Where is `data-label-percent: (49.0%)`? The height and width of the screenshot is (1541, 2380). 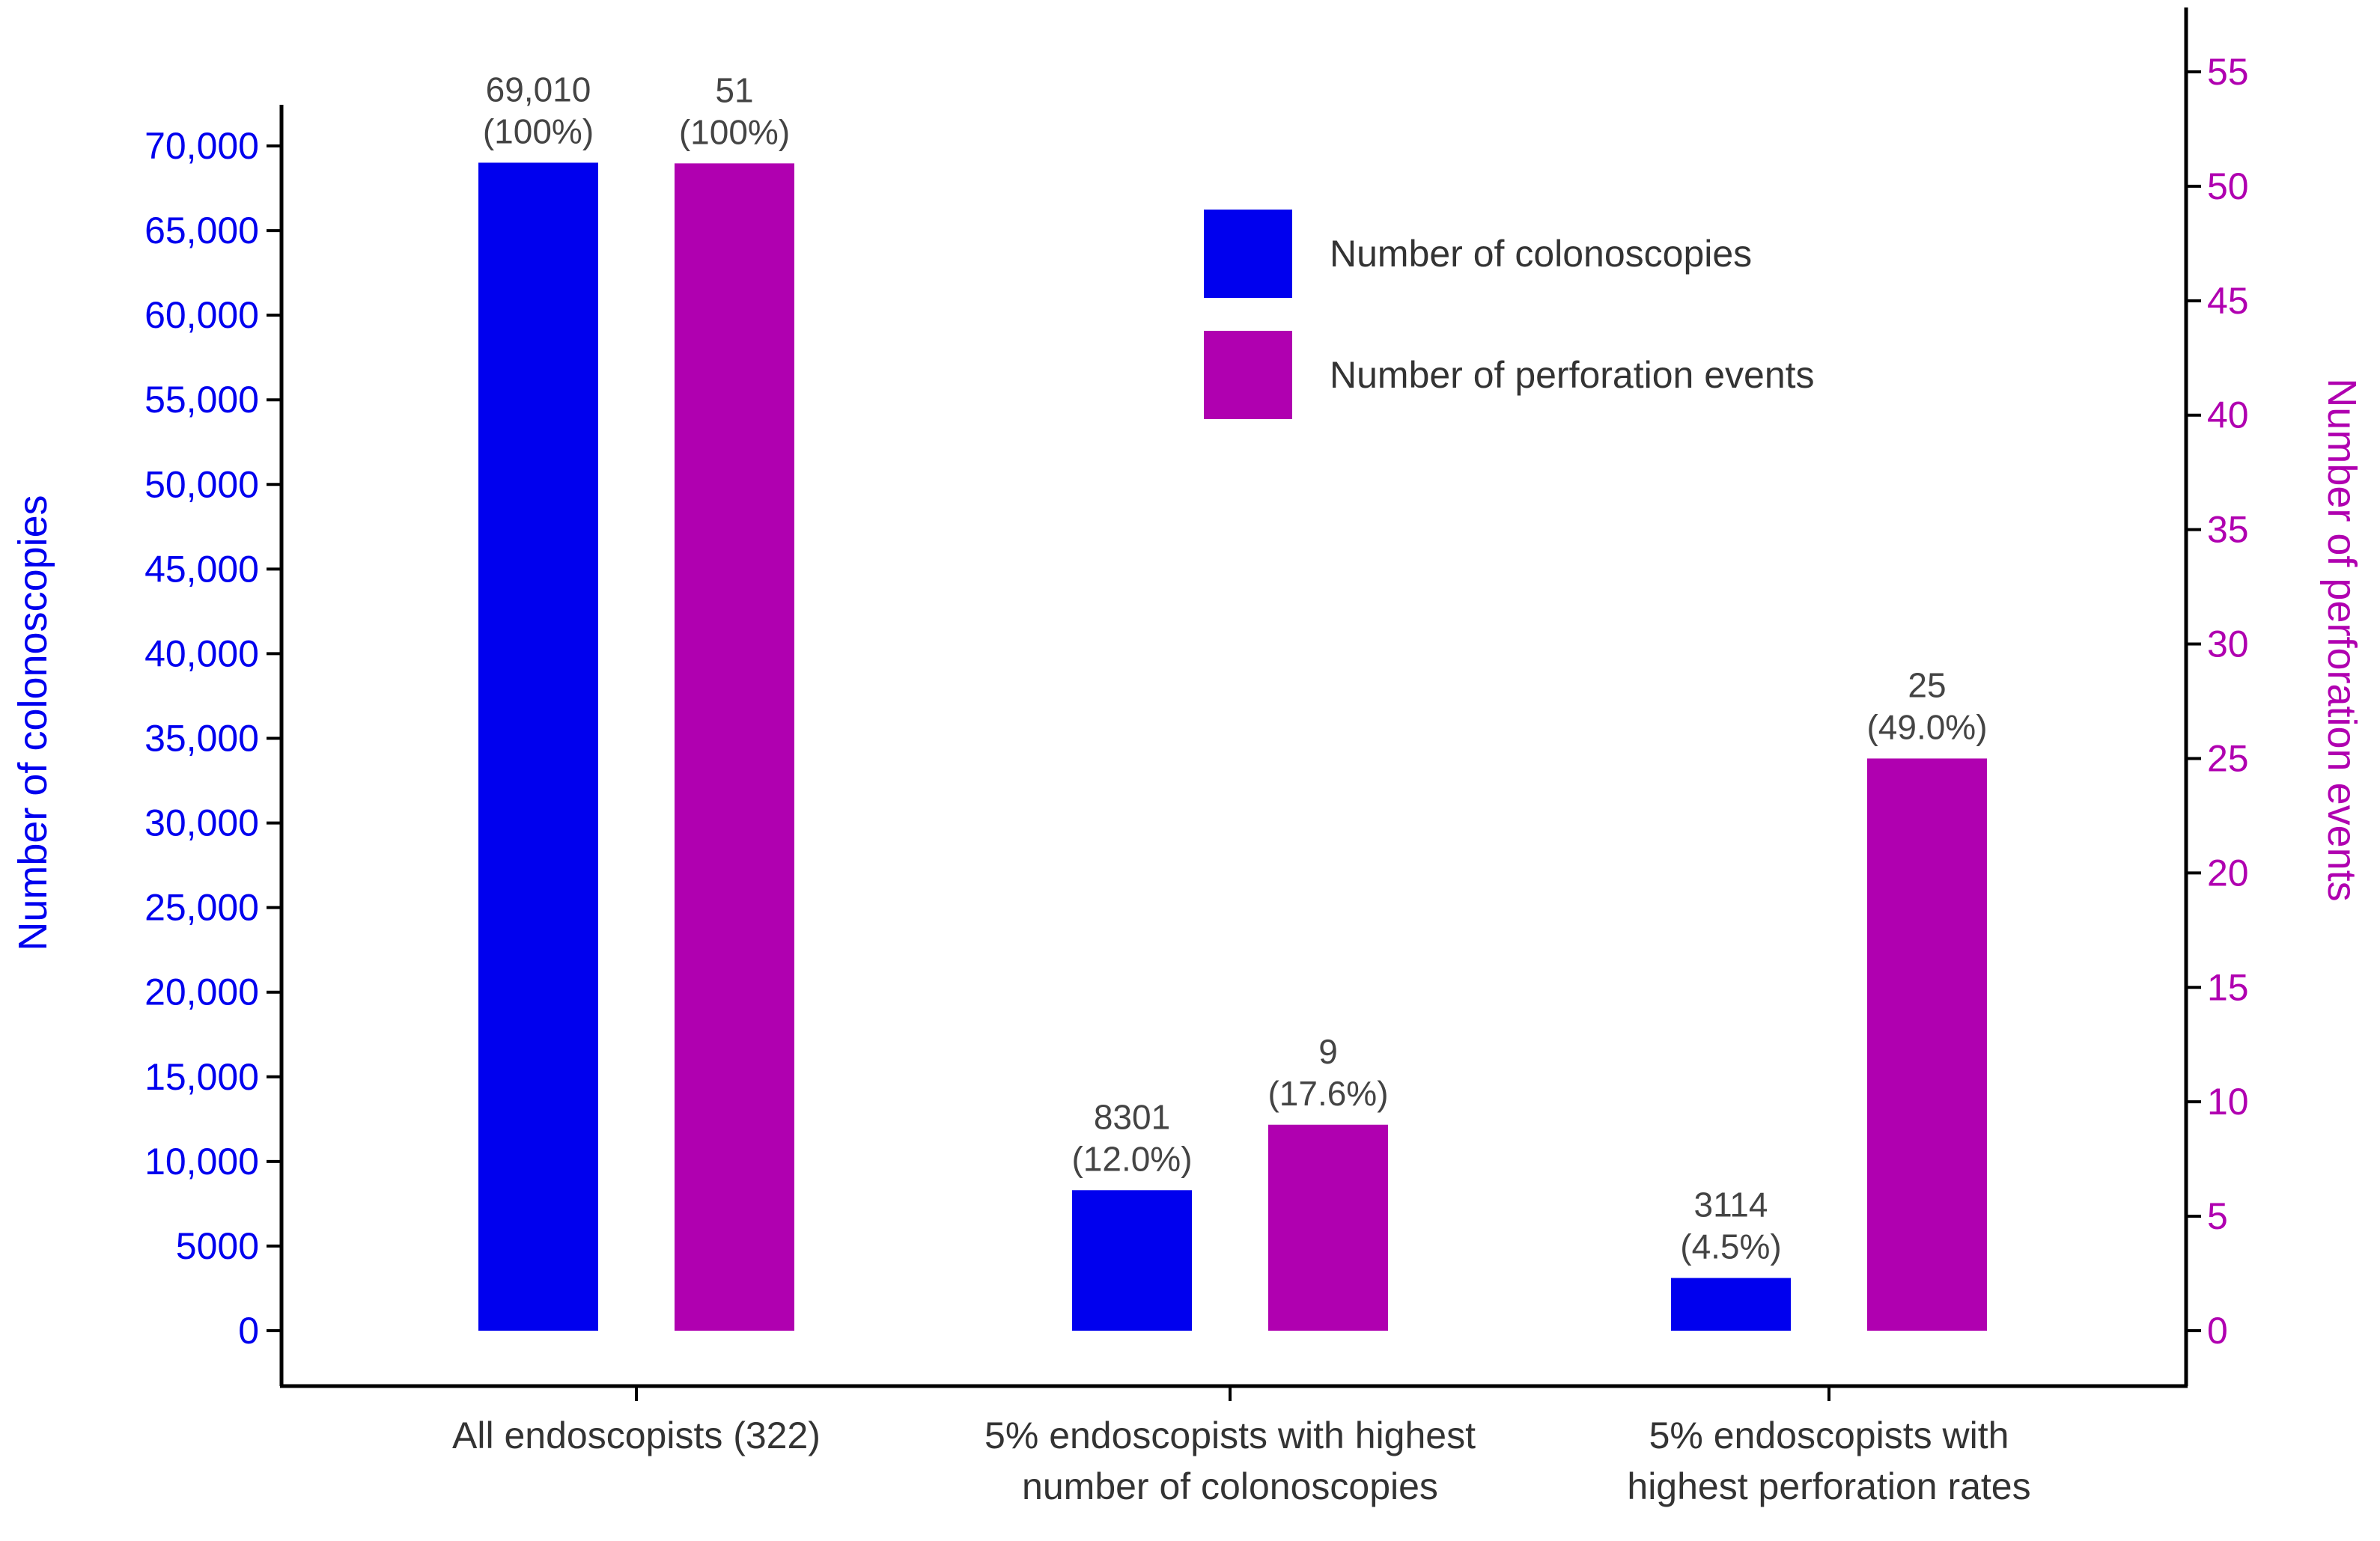
data-label-percent: (49.0%) is located at coordinates (1926, 726).